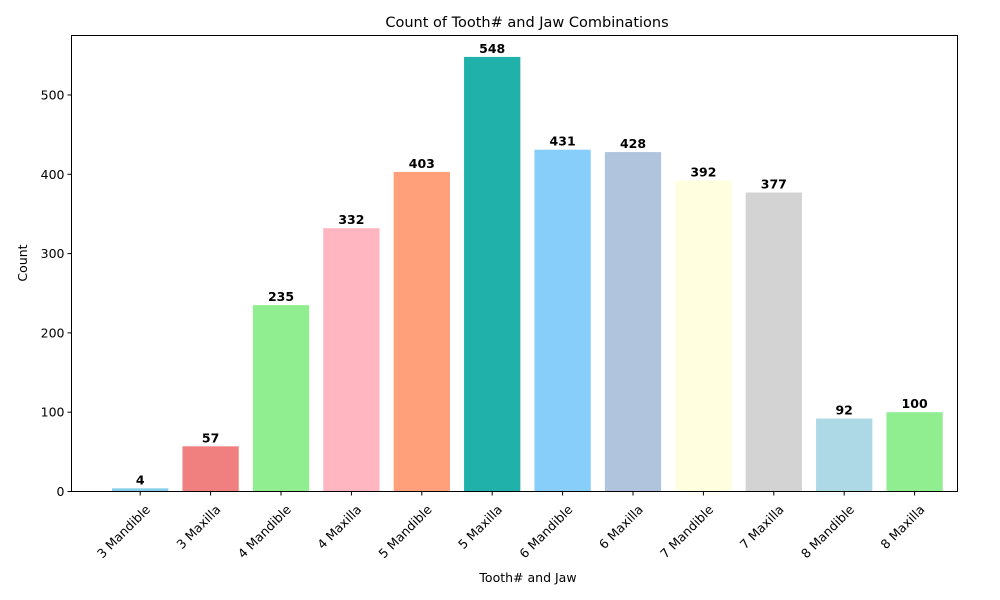 The height and width of the screenshot is (600, 1000). Describe the element at coordinates (492, 48) in the screenshot. I see `data-label: 548` at that location.